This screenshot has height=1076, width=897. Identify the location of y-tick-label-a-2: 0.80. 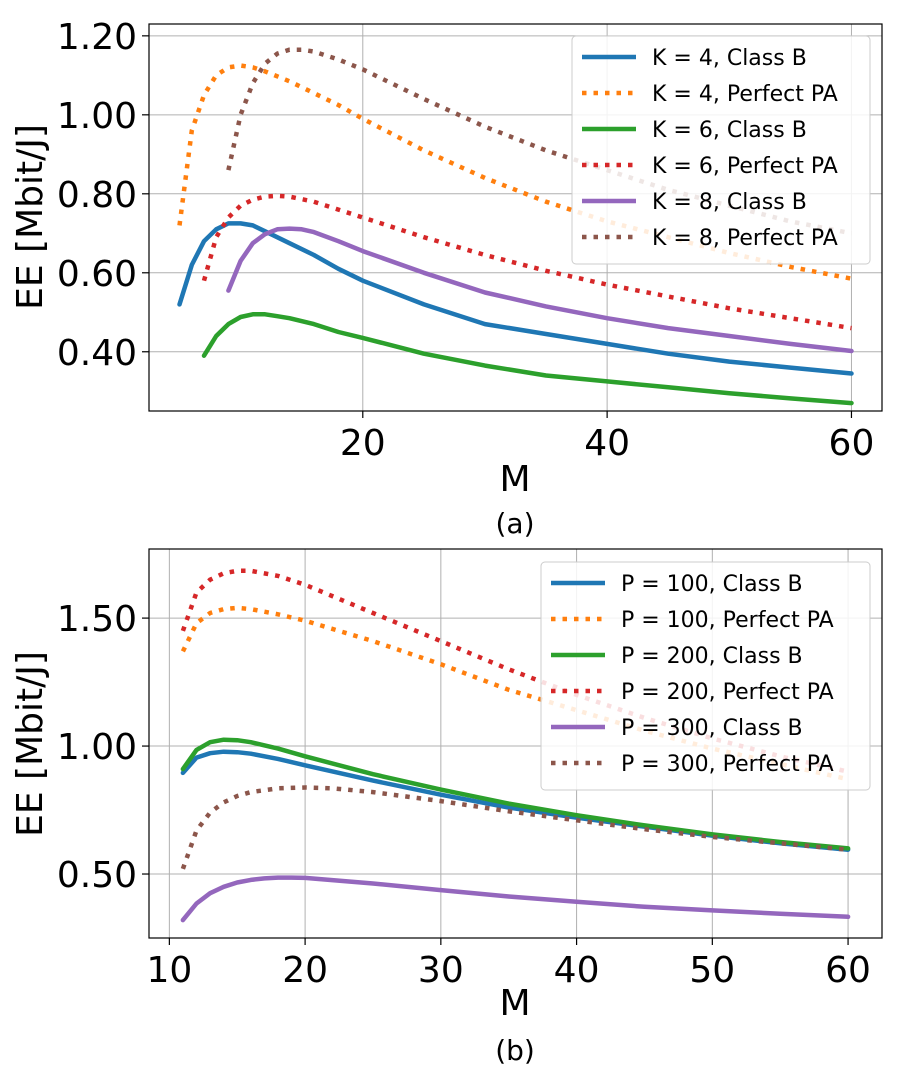
(97, 195).